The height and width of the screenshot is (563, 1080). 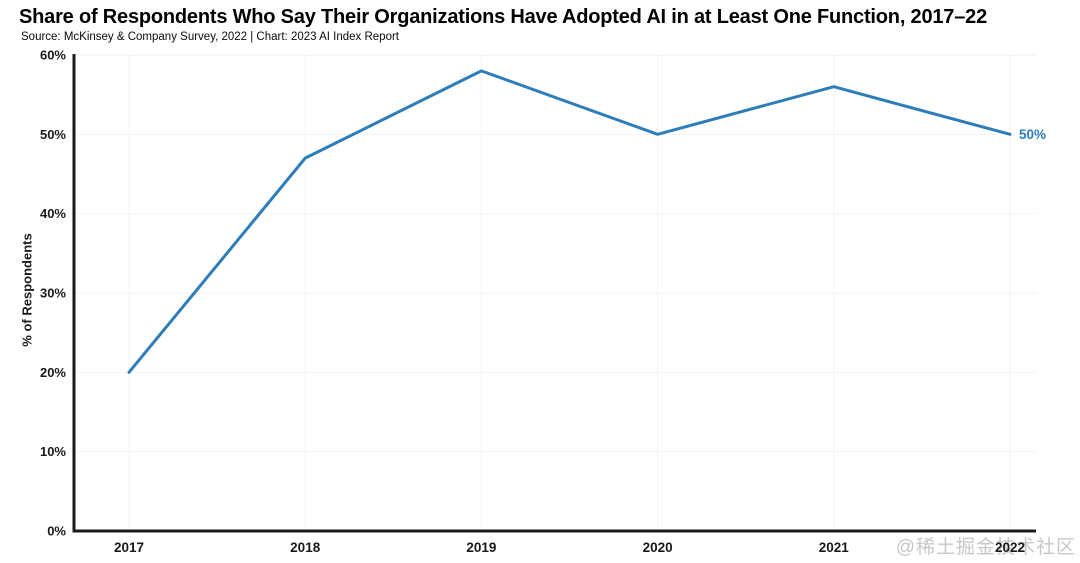 I want to click on x-tick-label: 2021, so click(x=834, y=547).